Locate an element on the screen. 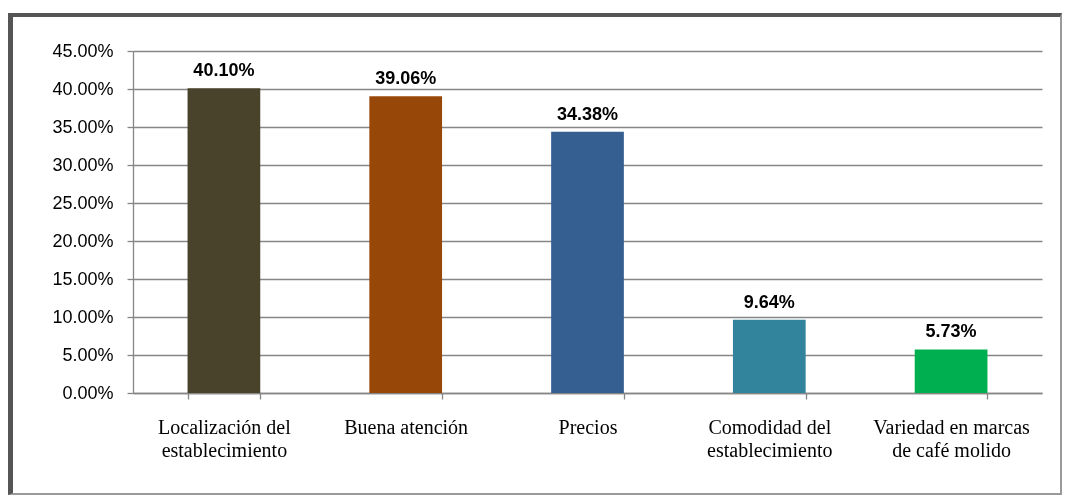 This screenshot has width=1066, height=496. x-tick-label: Buena atención is located at coordinates (406, 426).